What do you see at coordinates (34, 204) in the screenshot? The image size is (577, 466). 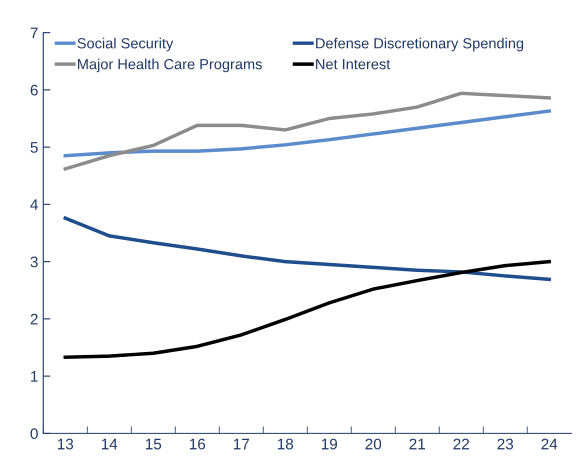 I see `y-tick-label: 4` at bounding box center [34, 204].